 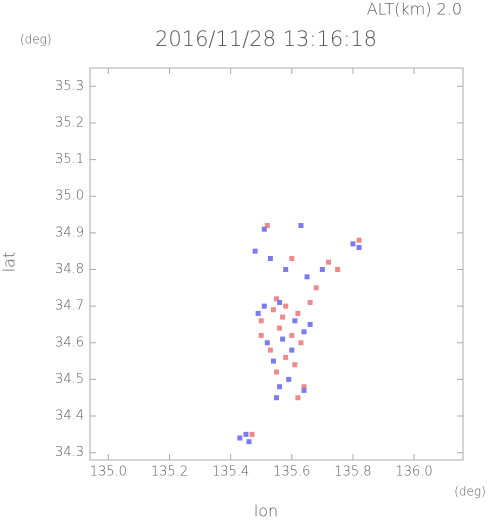 I want to click on chart-title: 2016/11/28 13:16:18, so click(x=266, y=39).